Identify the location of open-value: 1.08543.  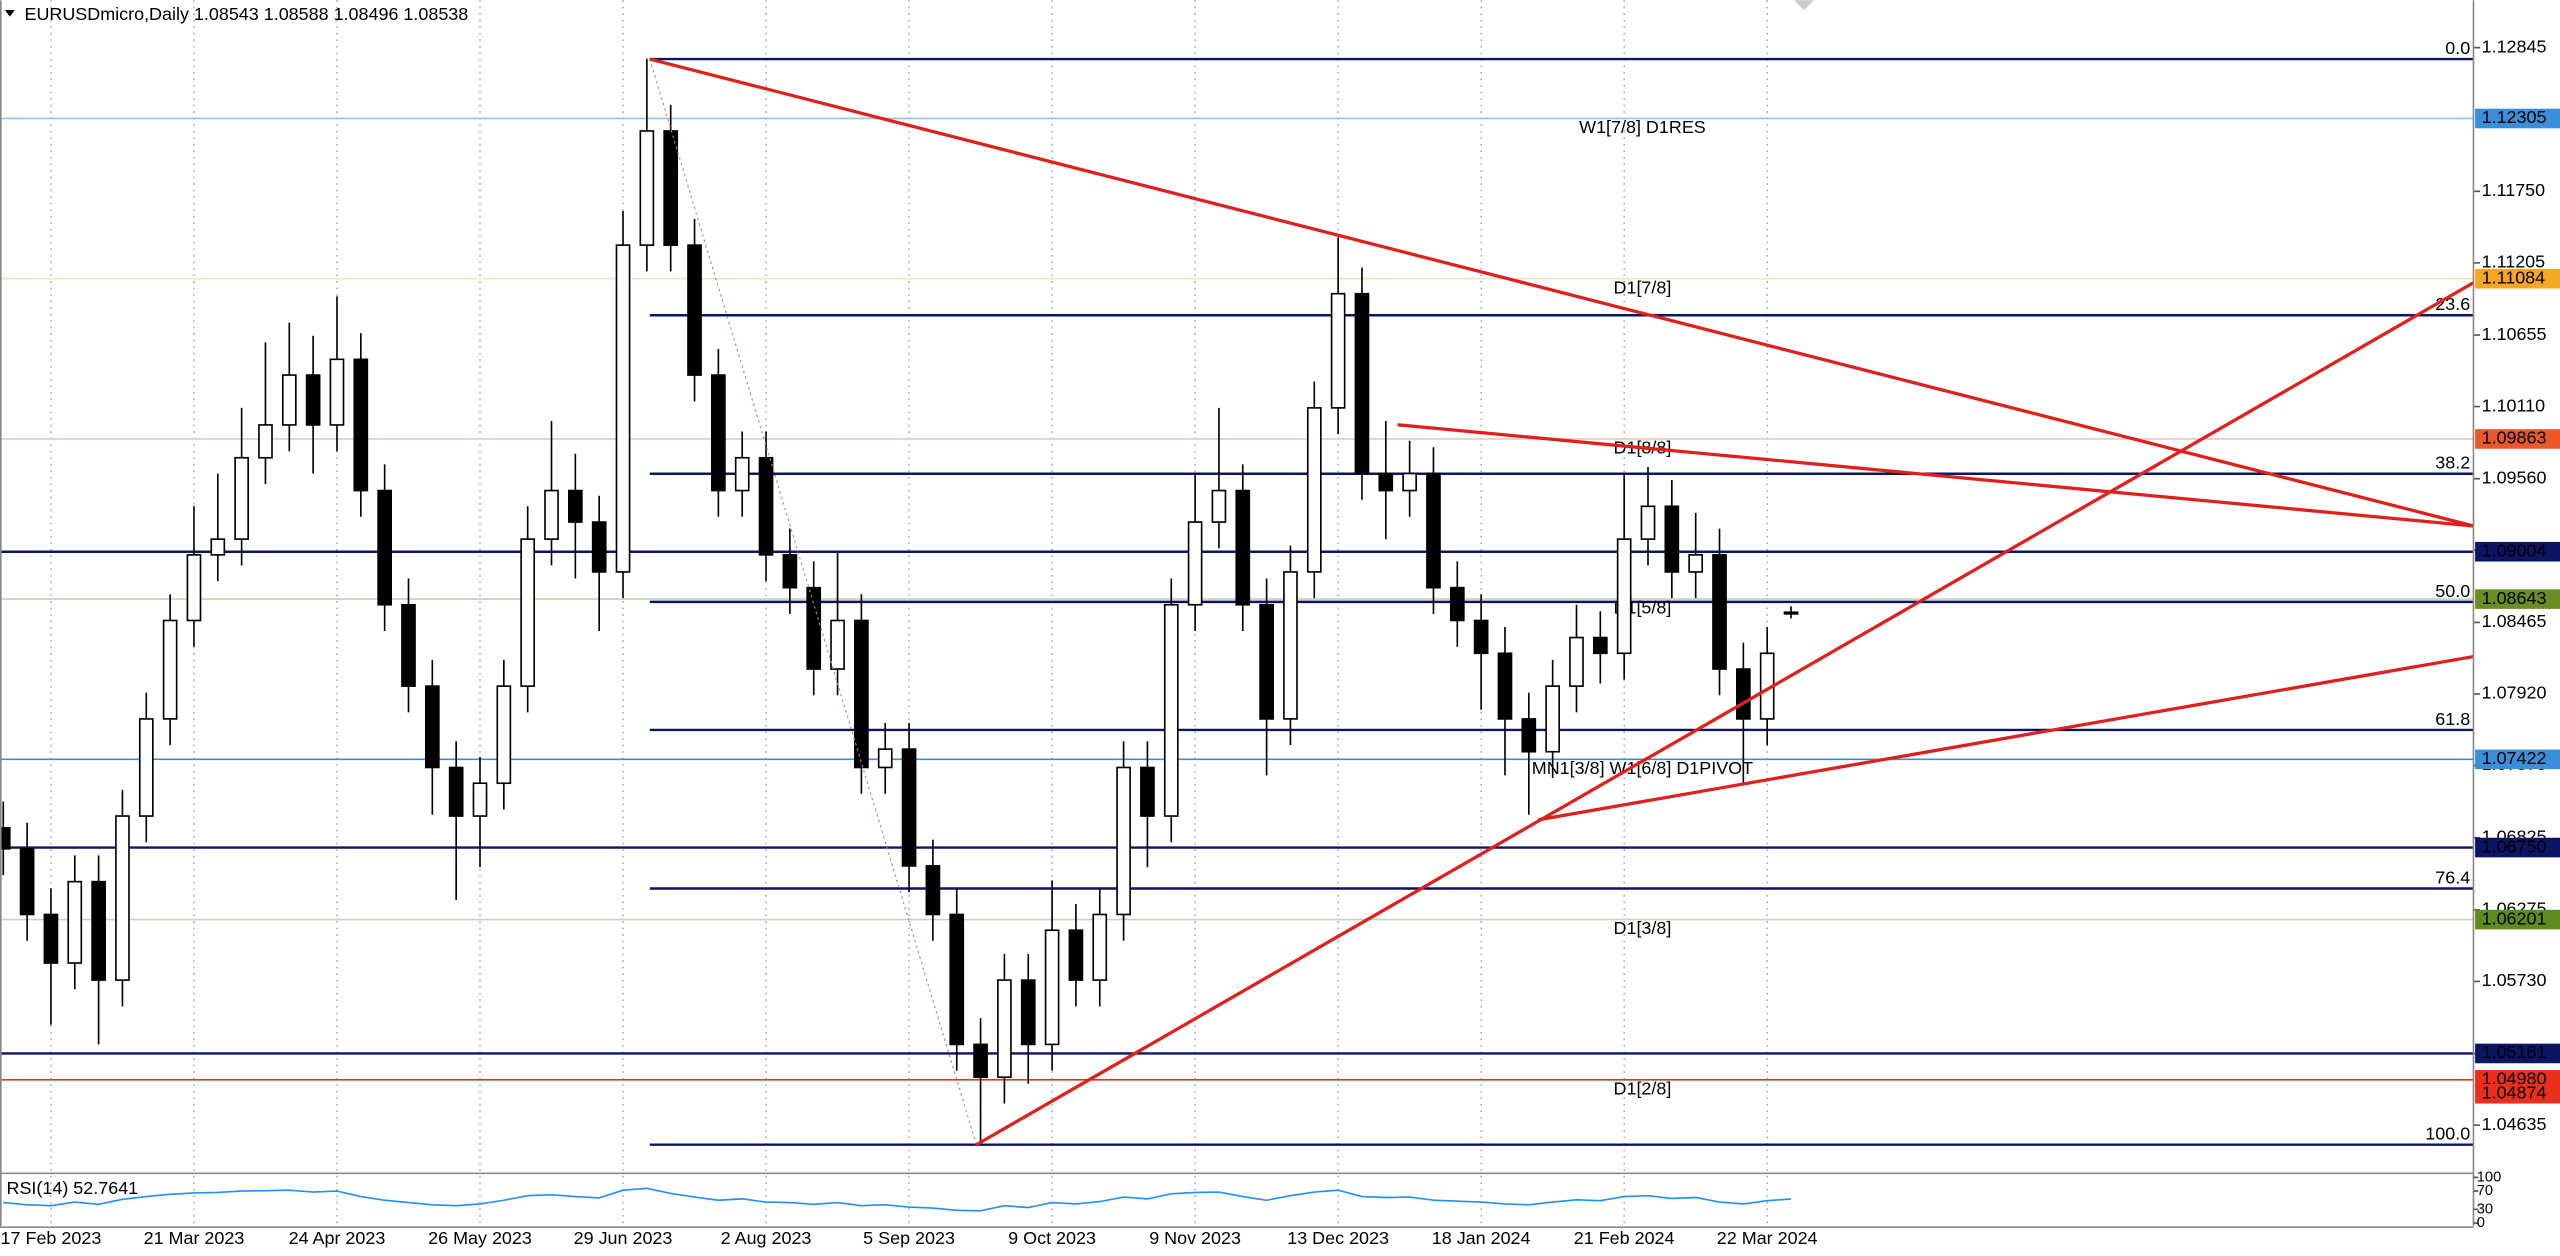
(226, 14).